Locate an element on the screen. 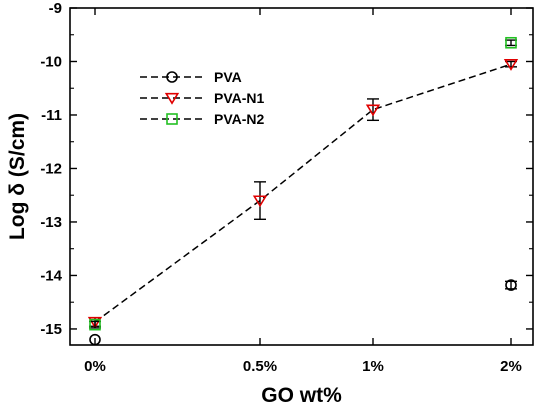 The width and height of the screenshot is (540, 412). series-pva is located at coordinates (303, 312).